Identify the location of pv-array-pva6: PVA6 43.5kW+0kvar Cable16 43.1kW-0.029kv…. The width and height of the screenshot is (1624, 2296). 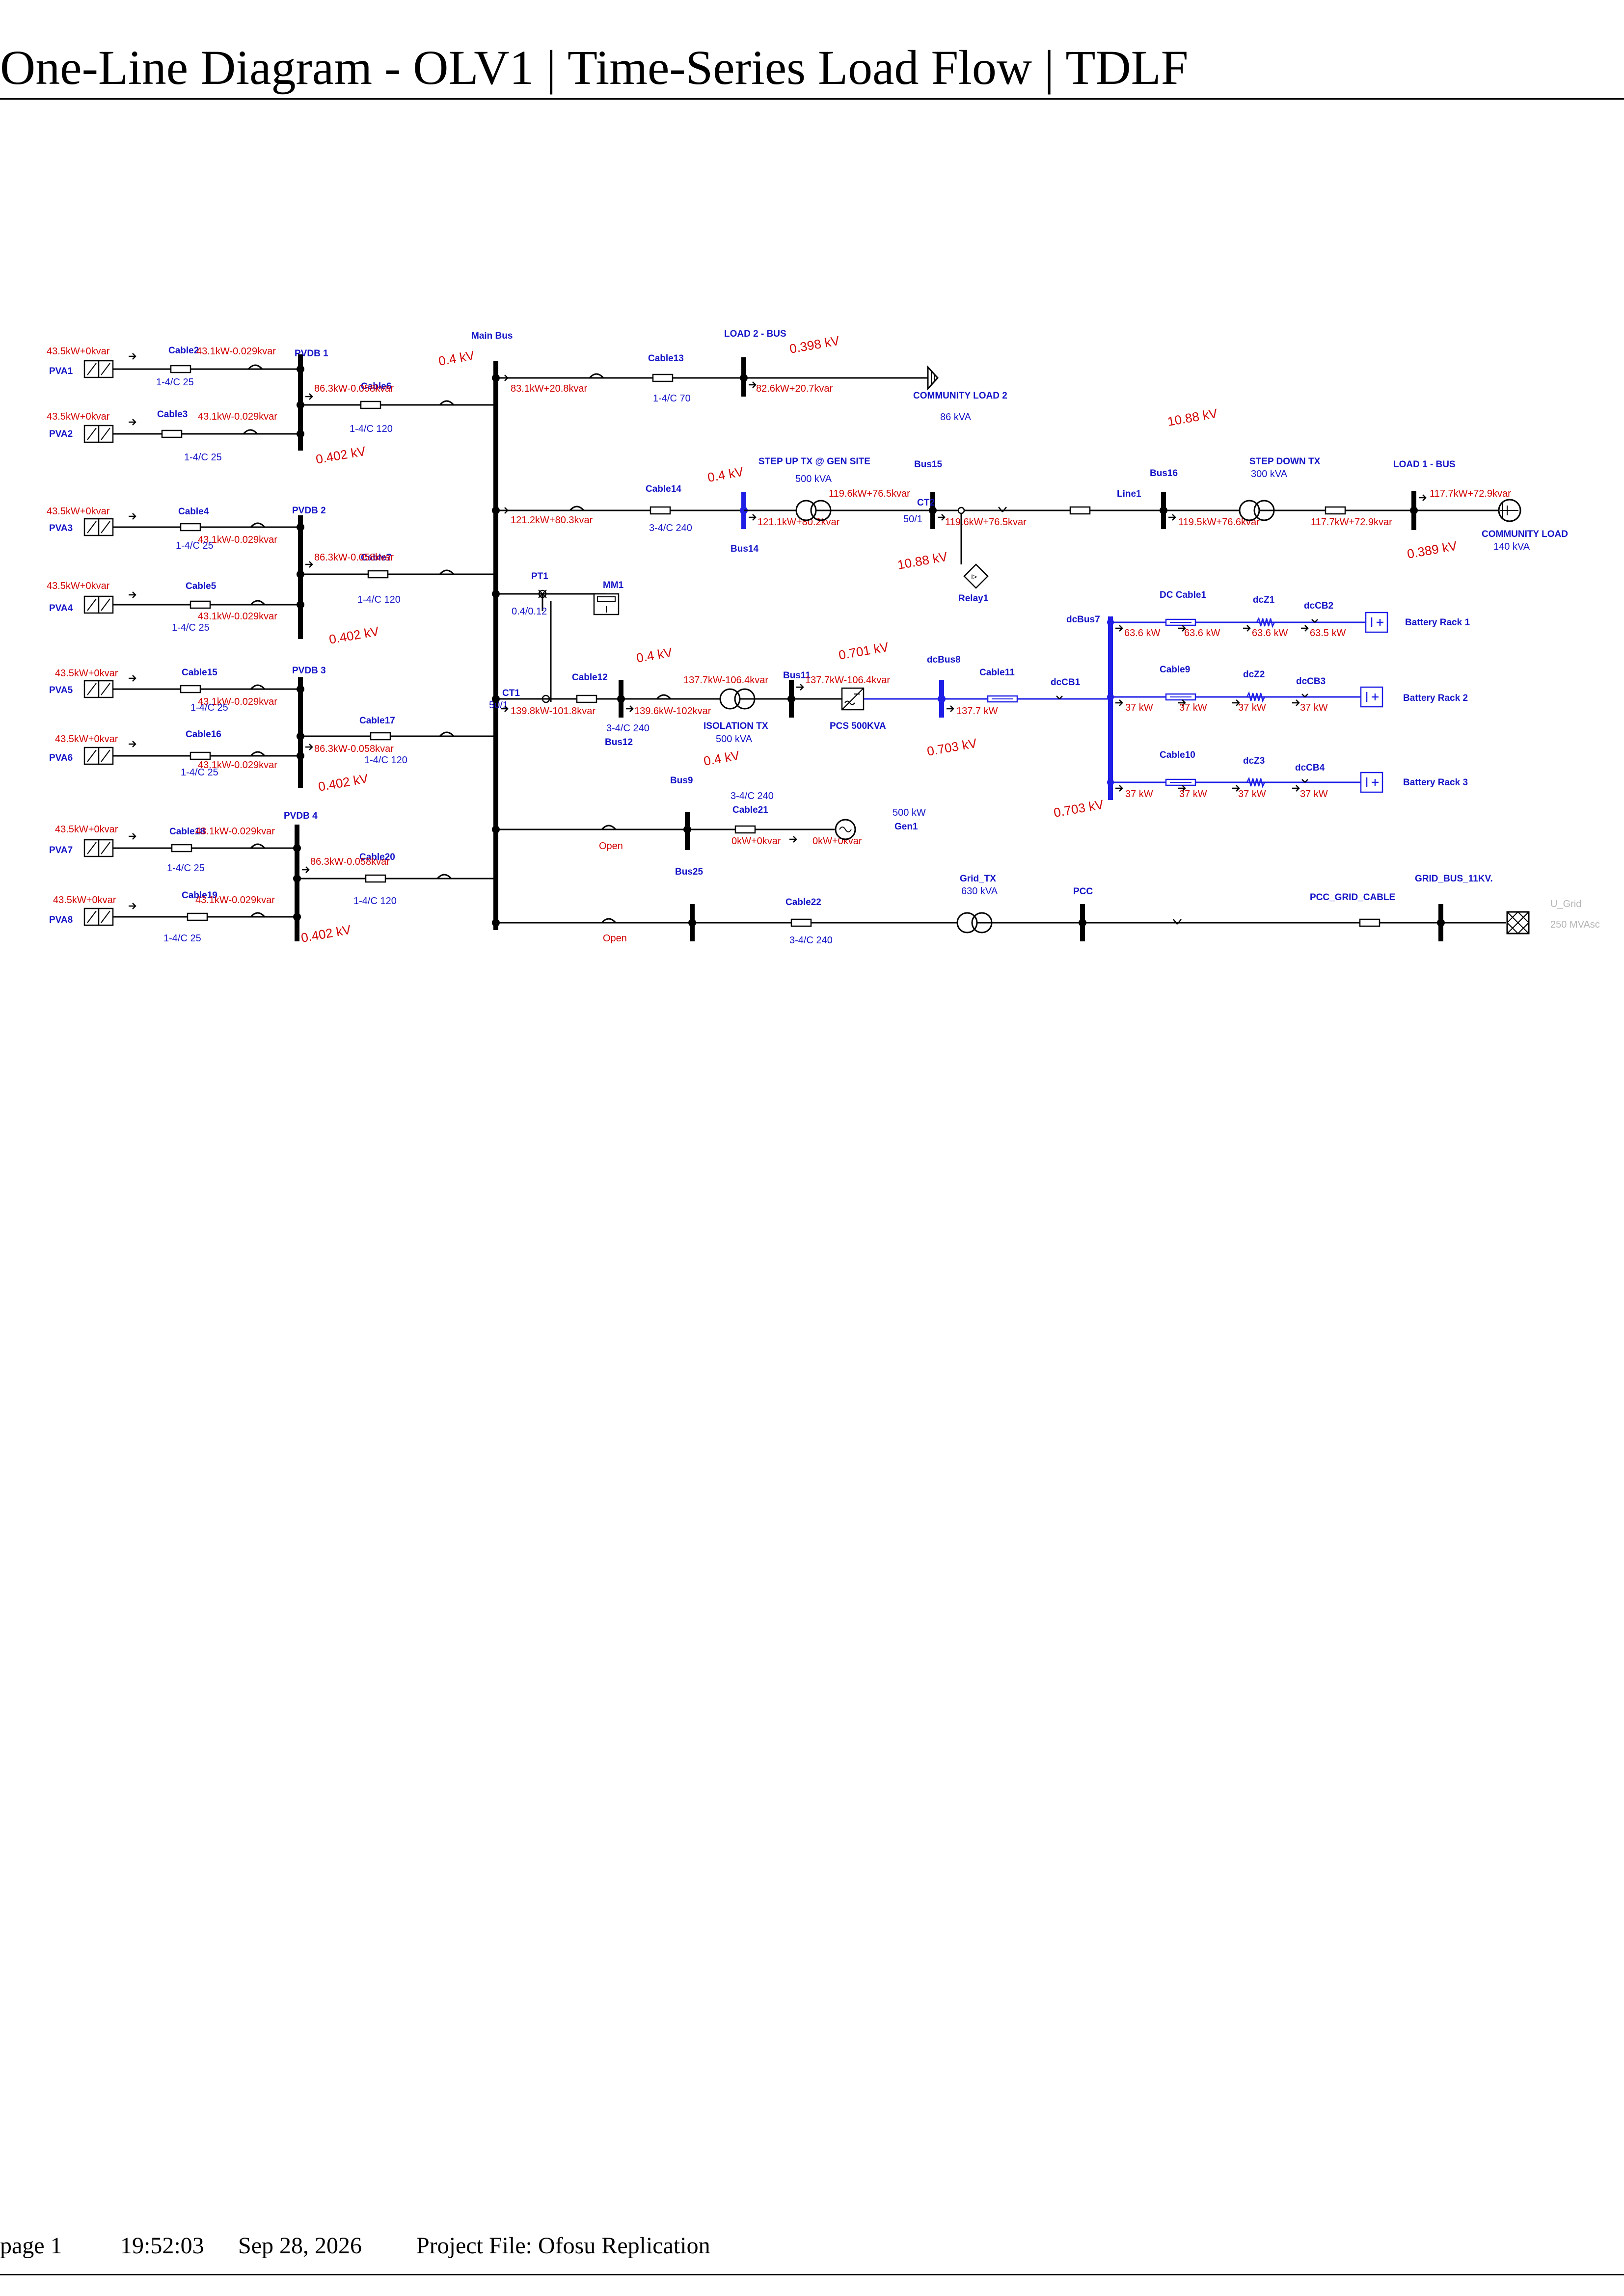
(174, 753).